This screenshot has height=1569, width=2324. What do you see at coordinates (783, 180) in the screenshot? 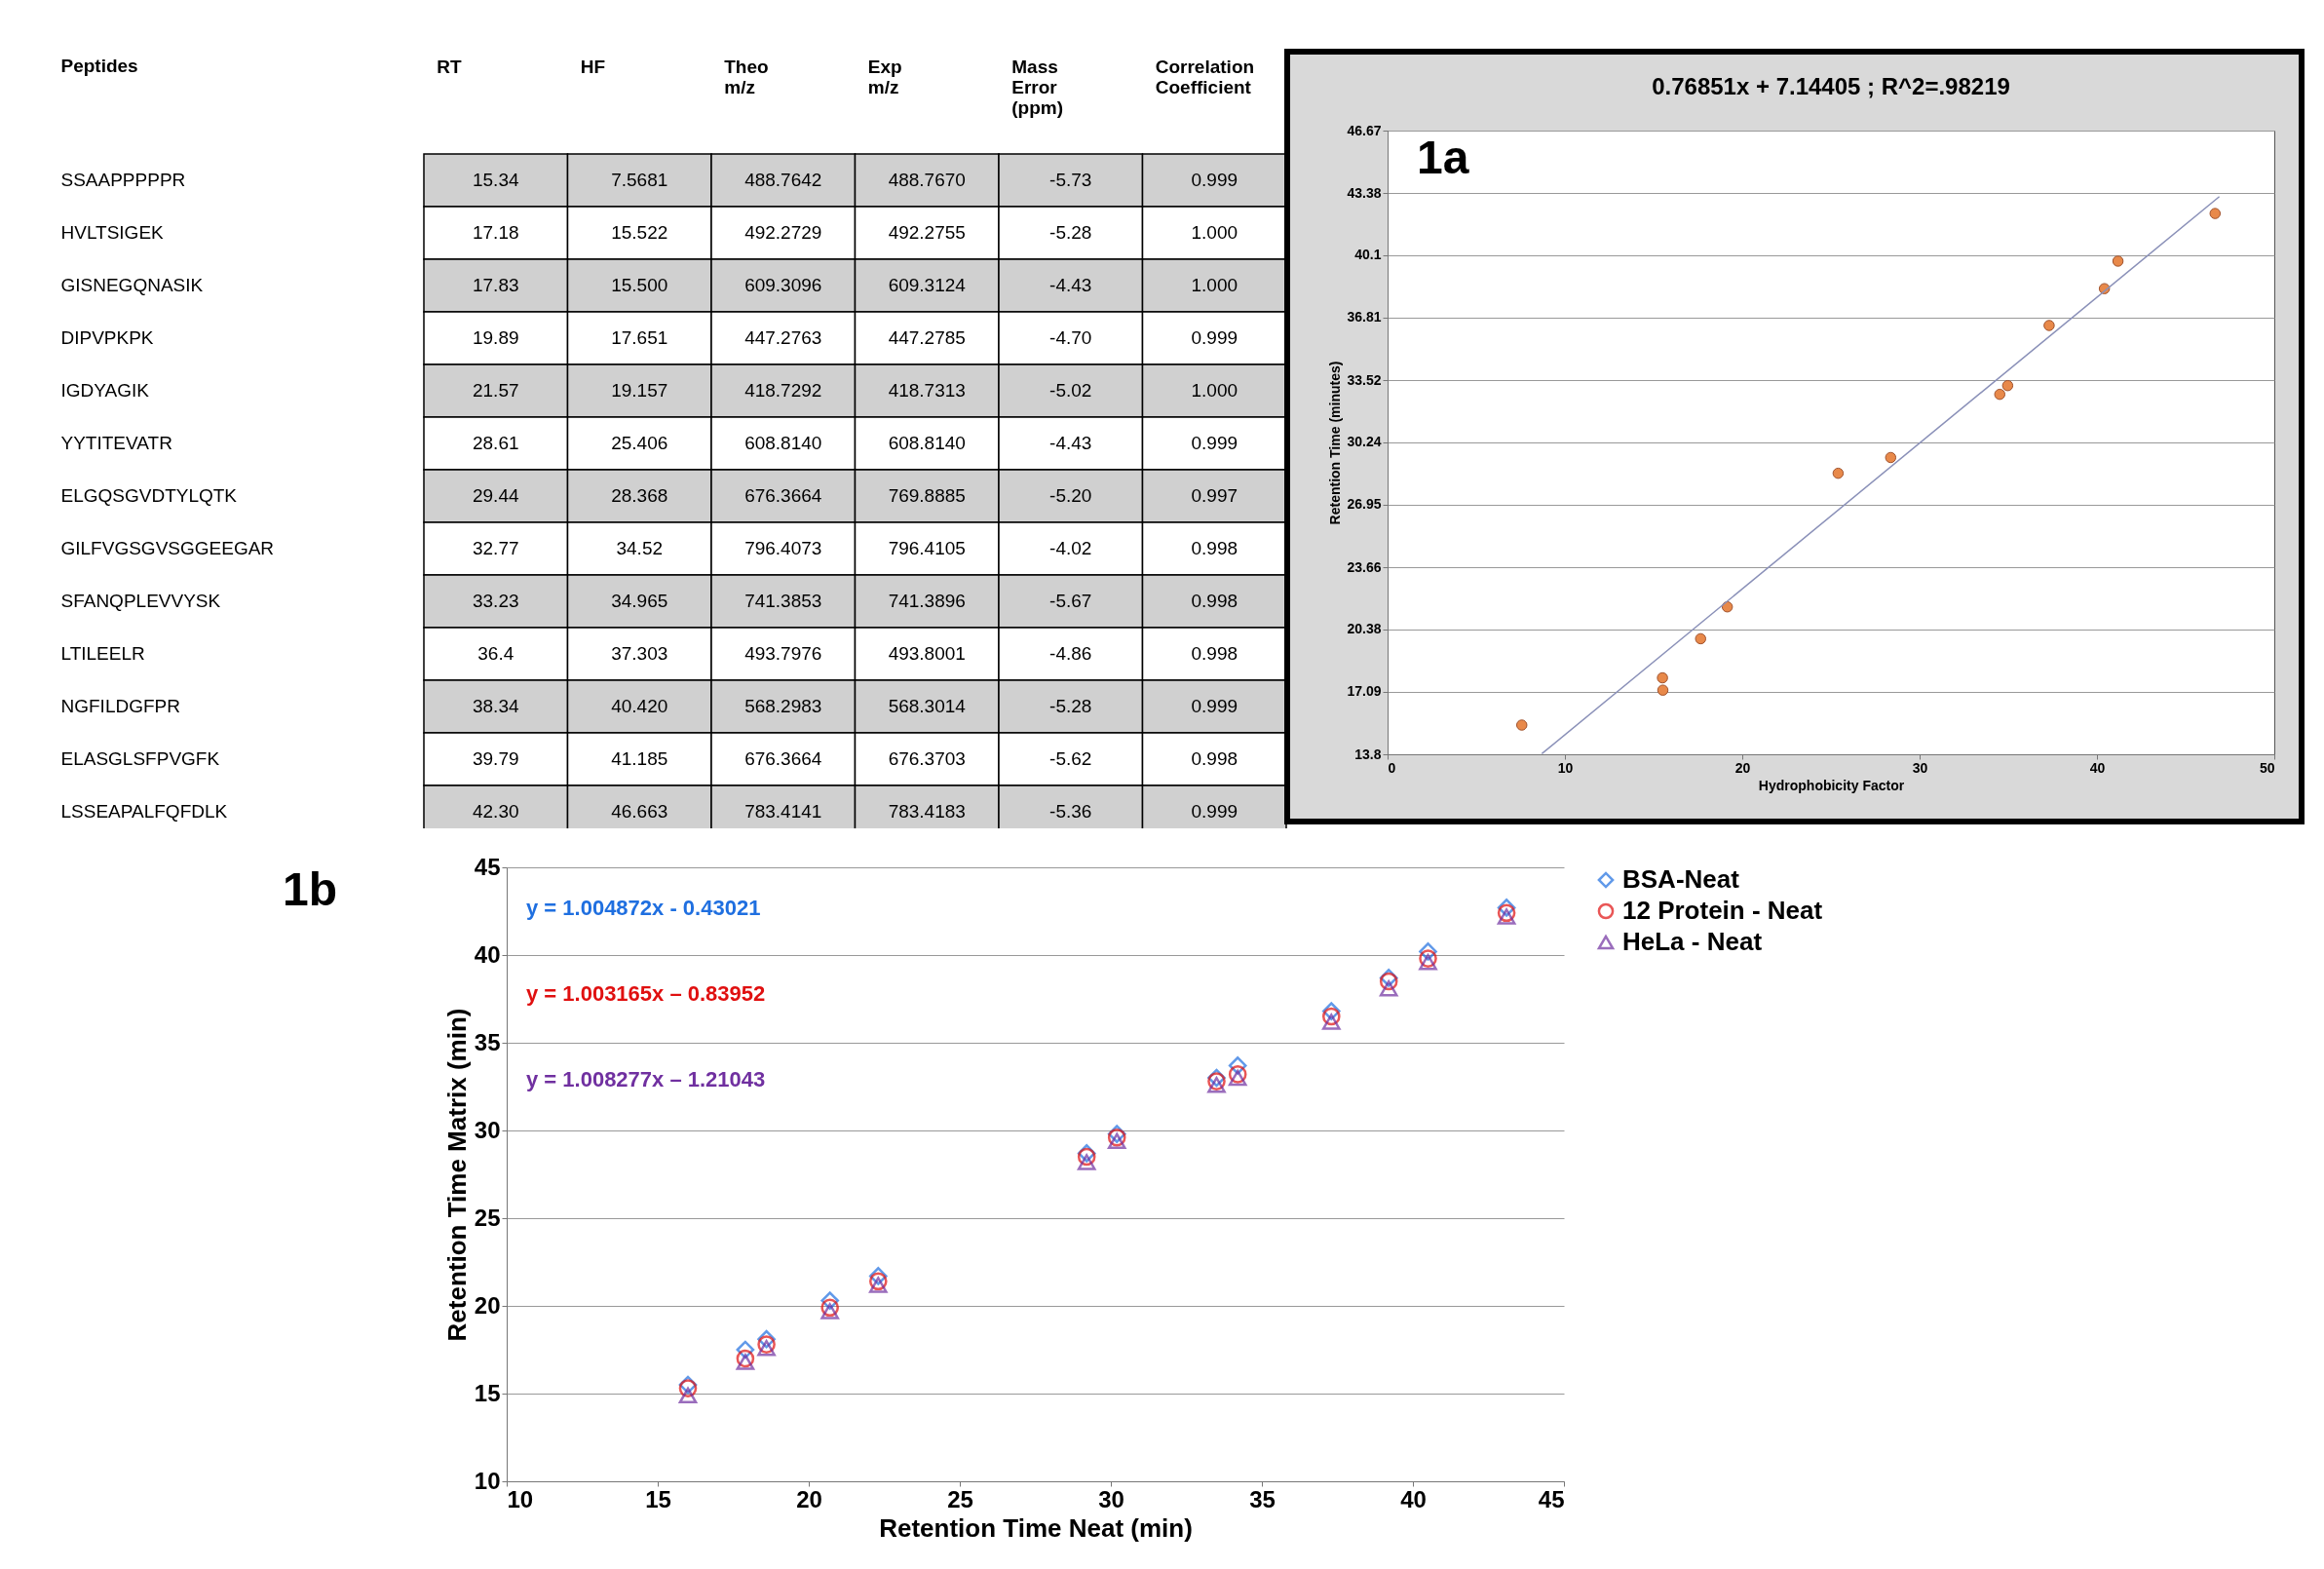
I see `data-label: 488.7642` at bounding box center [783, 180].